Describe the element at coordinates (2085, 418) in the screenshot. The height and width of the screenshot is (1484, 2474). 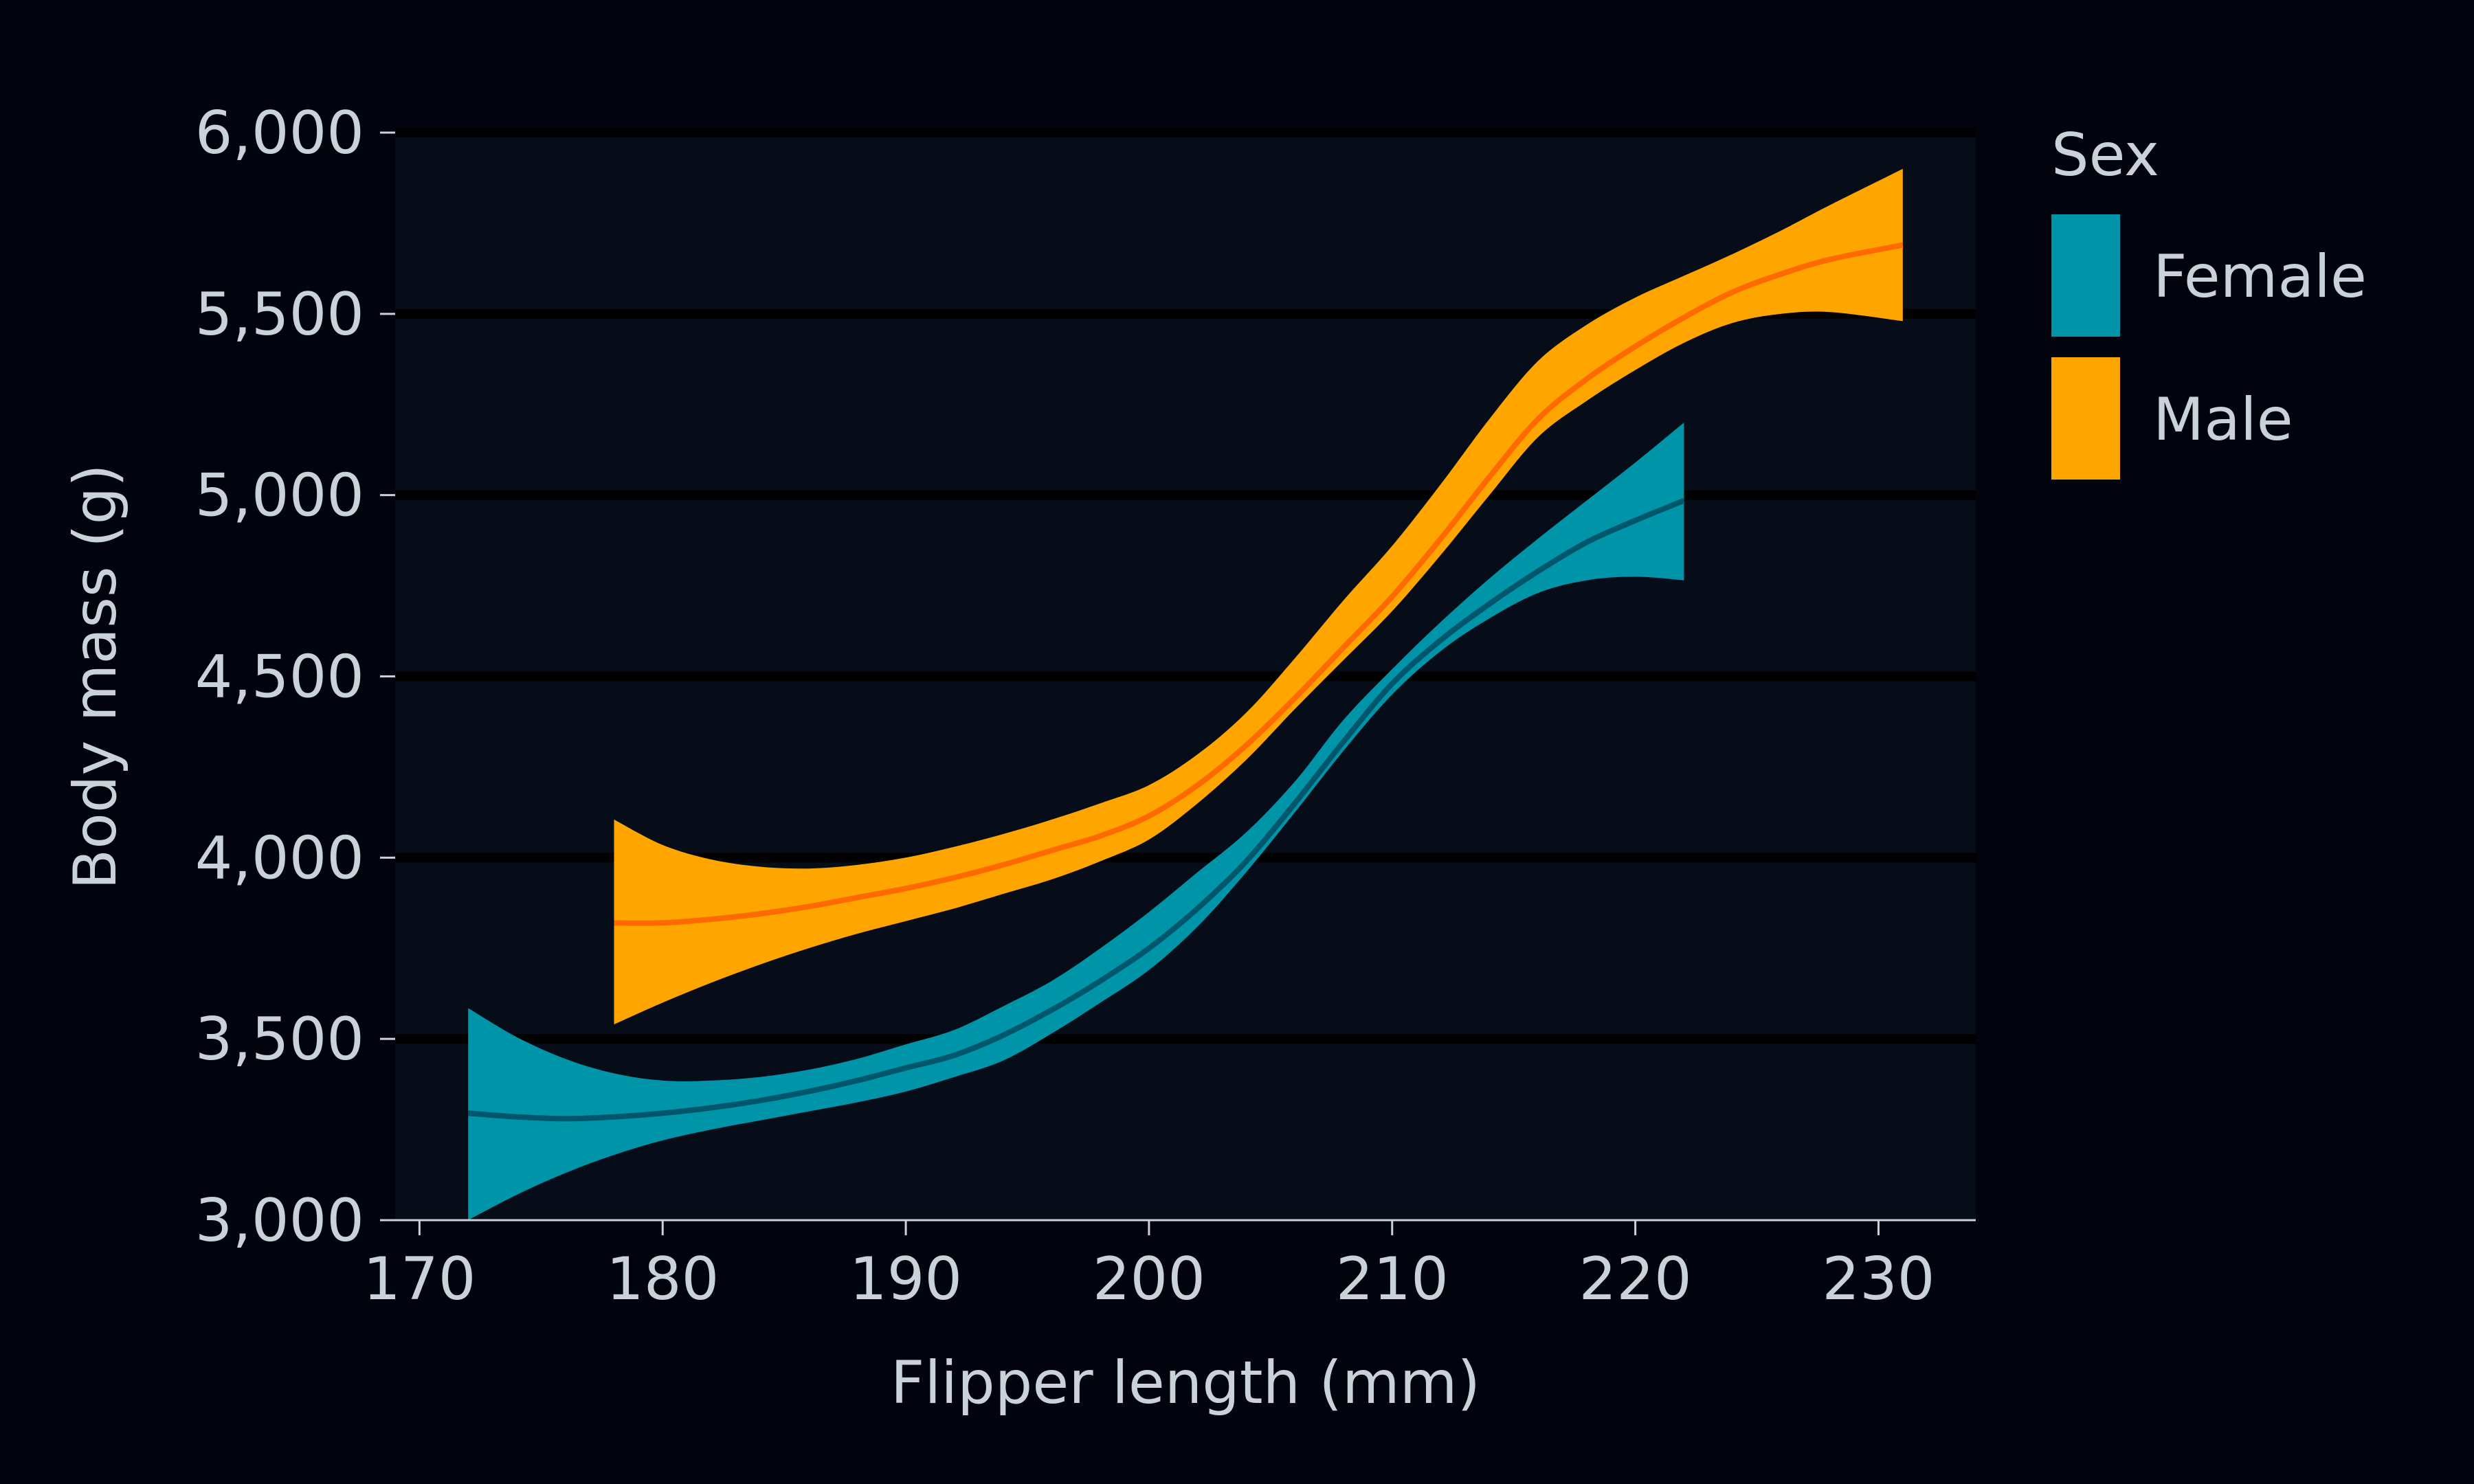
I see `legend-swatch-male` at that location.